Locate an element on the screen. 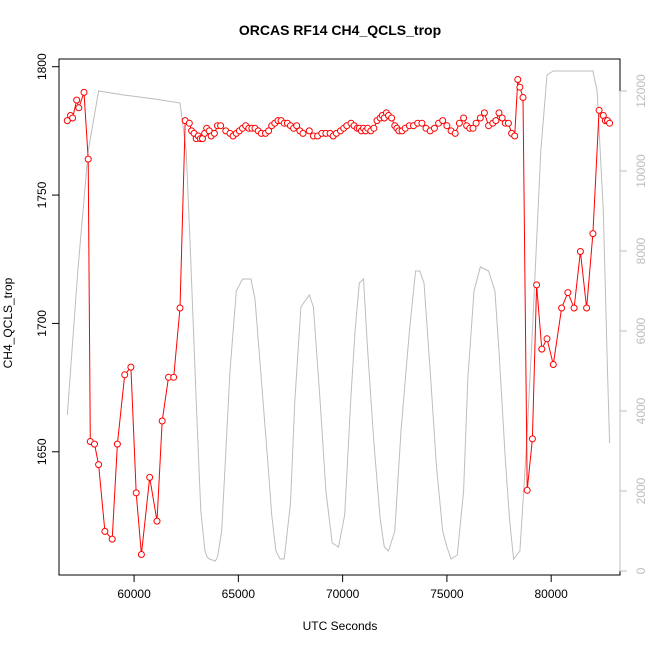 The height and width of the screenshot is (650, 650). y2-tick-label: 8000 is located at coordinates (641, 250).